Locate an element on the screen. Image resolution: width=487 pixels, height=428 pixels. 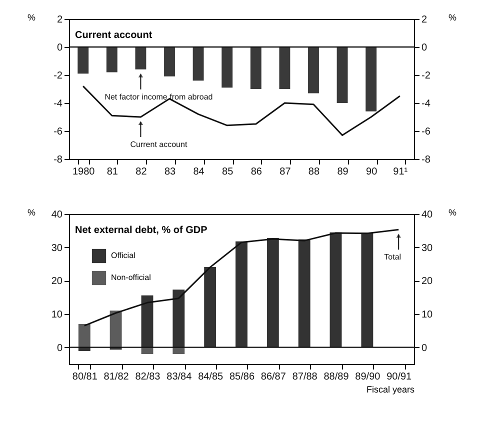
x-tick-label: 90 is located at coordinates (372, 172).